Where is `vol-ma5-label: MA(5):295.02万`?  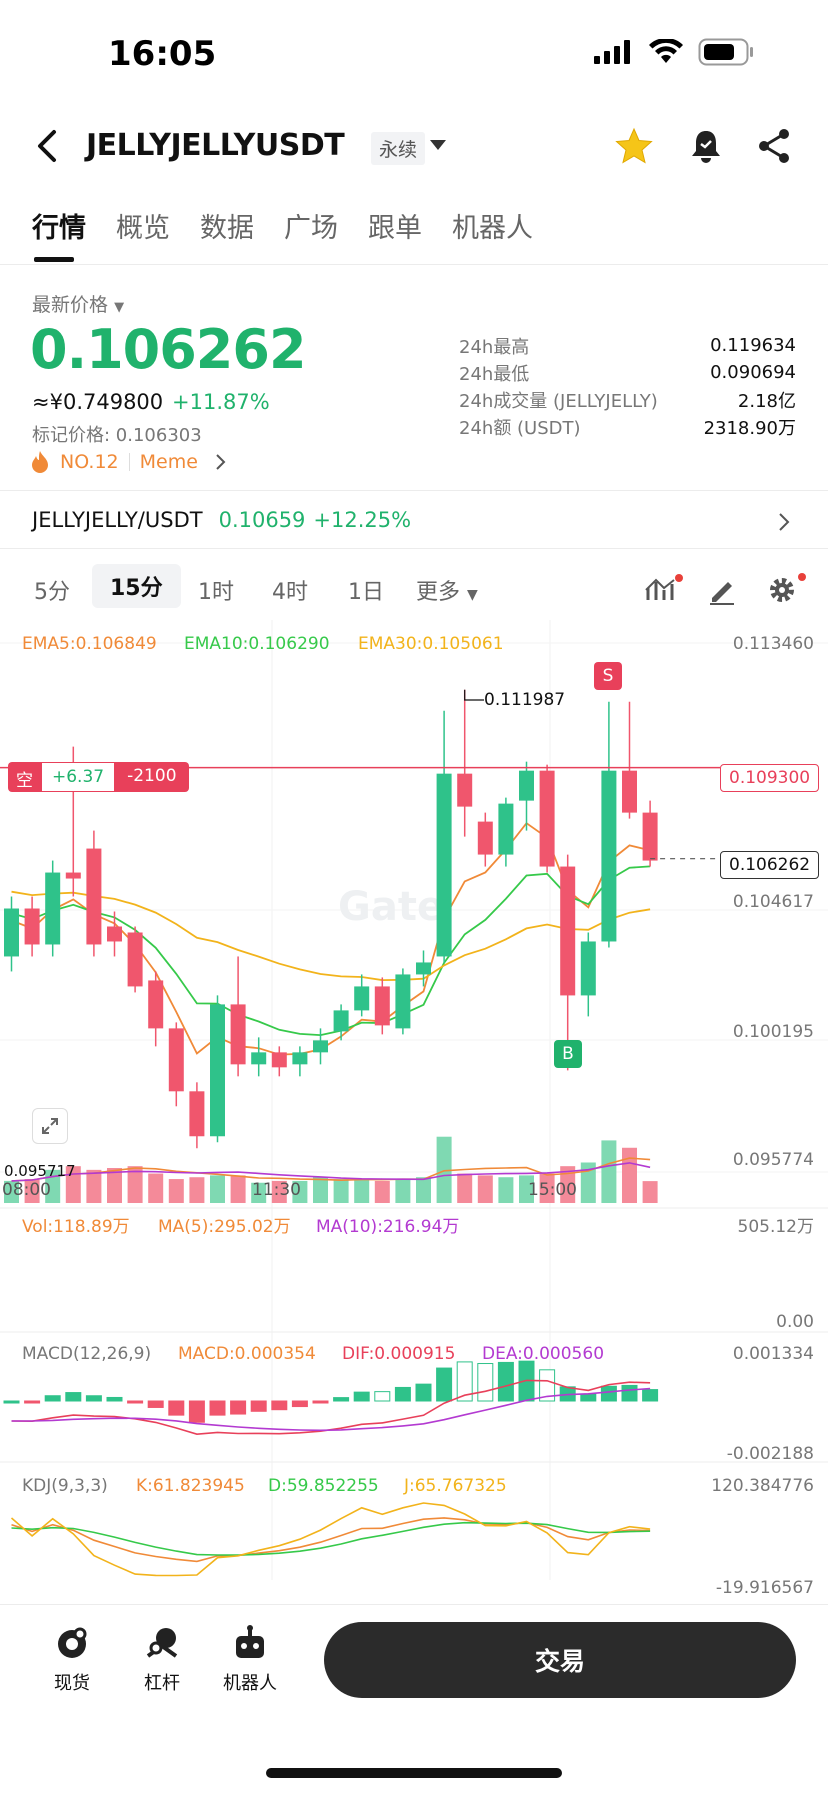
vol-ma5-label: MA(5):295.02万 is located at coordinates (224, 1227).